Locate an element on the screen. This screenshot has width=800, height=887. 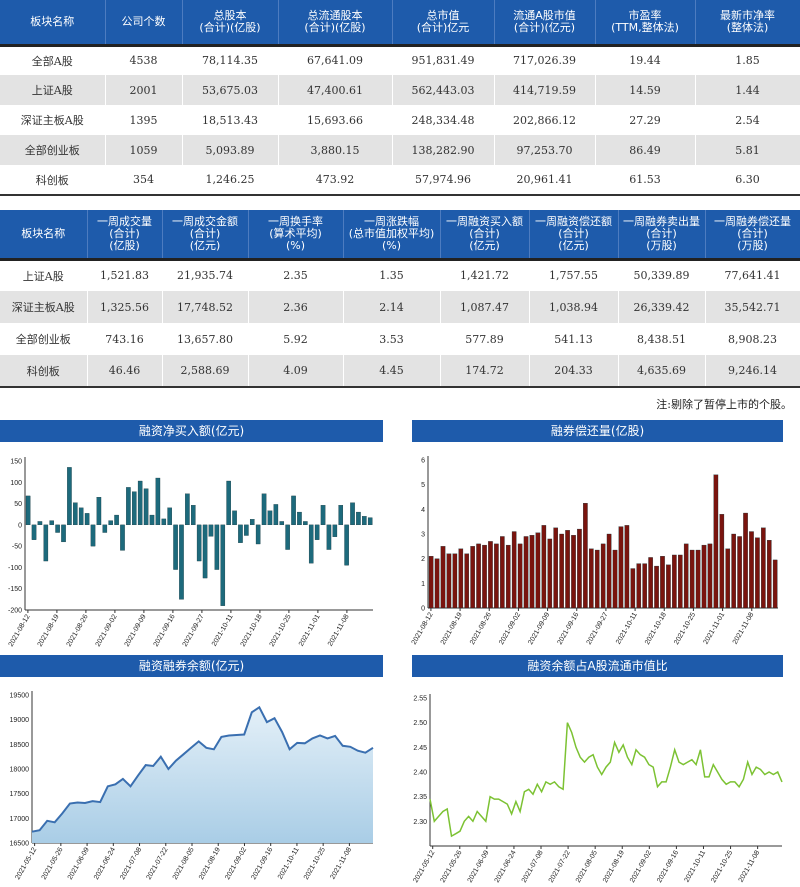
y-tick-label: 18000 is located at coordinates (20, 770).